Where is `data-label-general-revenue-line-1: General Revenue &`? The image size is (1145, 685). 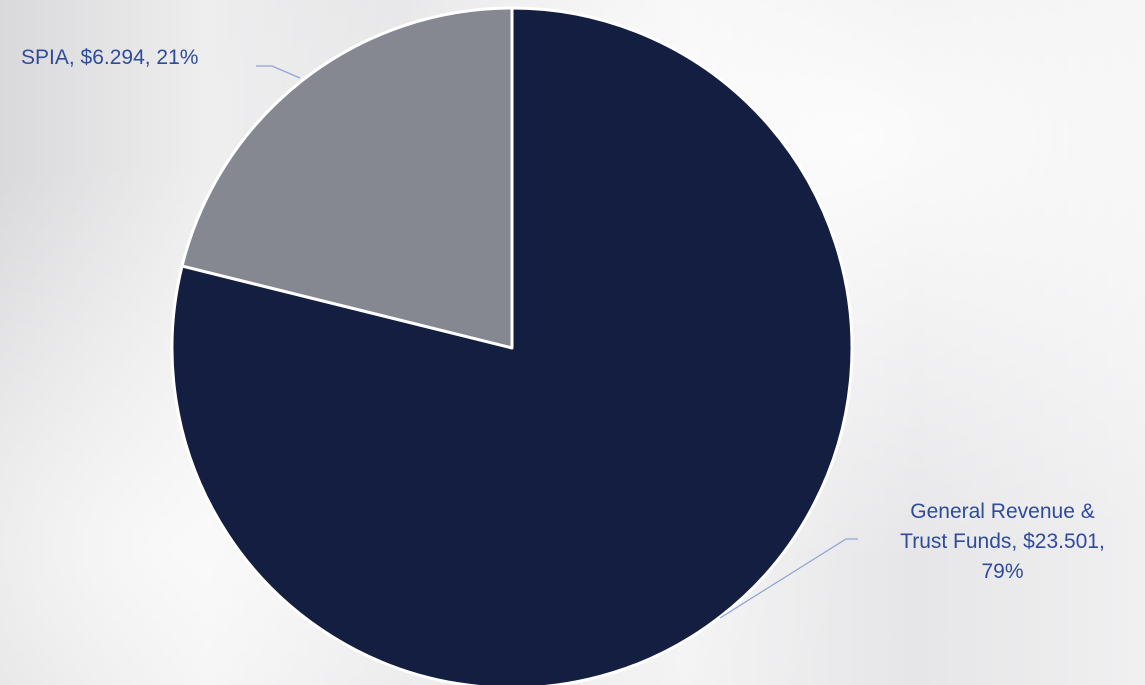 data-label-general-revenue-line-1: General Revenue & is located at coordinates (1002, 511).